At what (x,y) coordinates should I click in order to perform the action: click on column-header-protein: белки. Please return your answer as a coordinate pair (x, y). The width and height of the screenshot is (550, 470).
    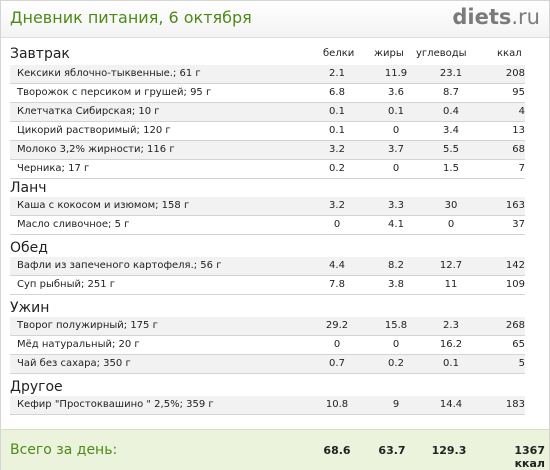
    Looking at the image, I should click on (339, 53).